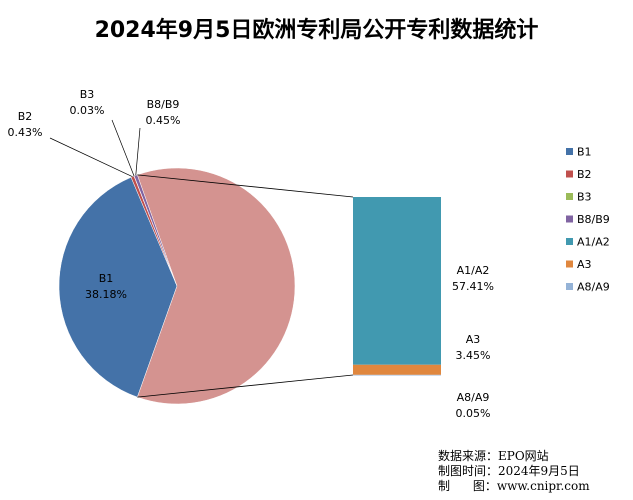  What do you see at coordinates (397, 375) in the screenshot?
I see `bar-segment-a8-a9` at bounding box center [397, 375].